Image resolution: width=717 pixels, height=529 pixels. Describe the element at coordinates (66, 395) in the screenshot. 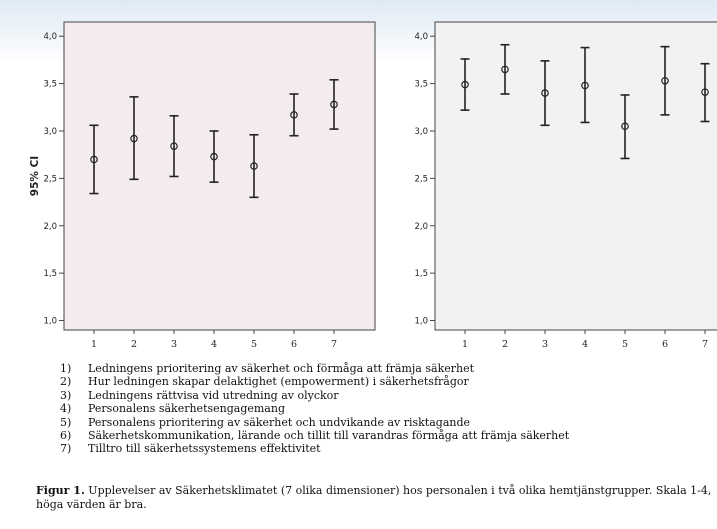

I see `legend-item-number: 3)` at that location.